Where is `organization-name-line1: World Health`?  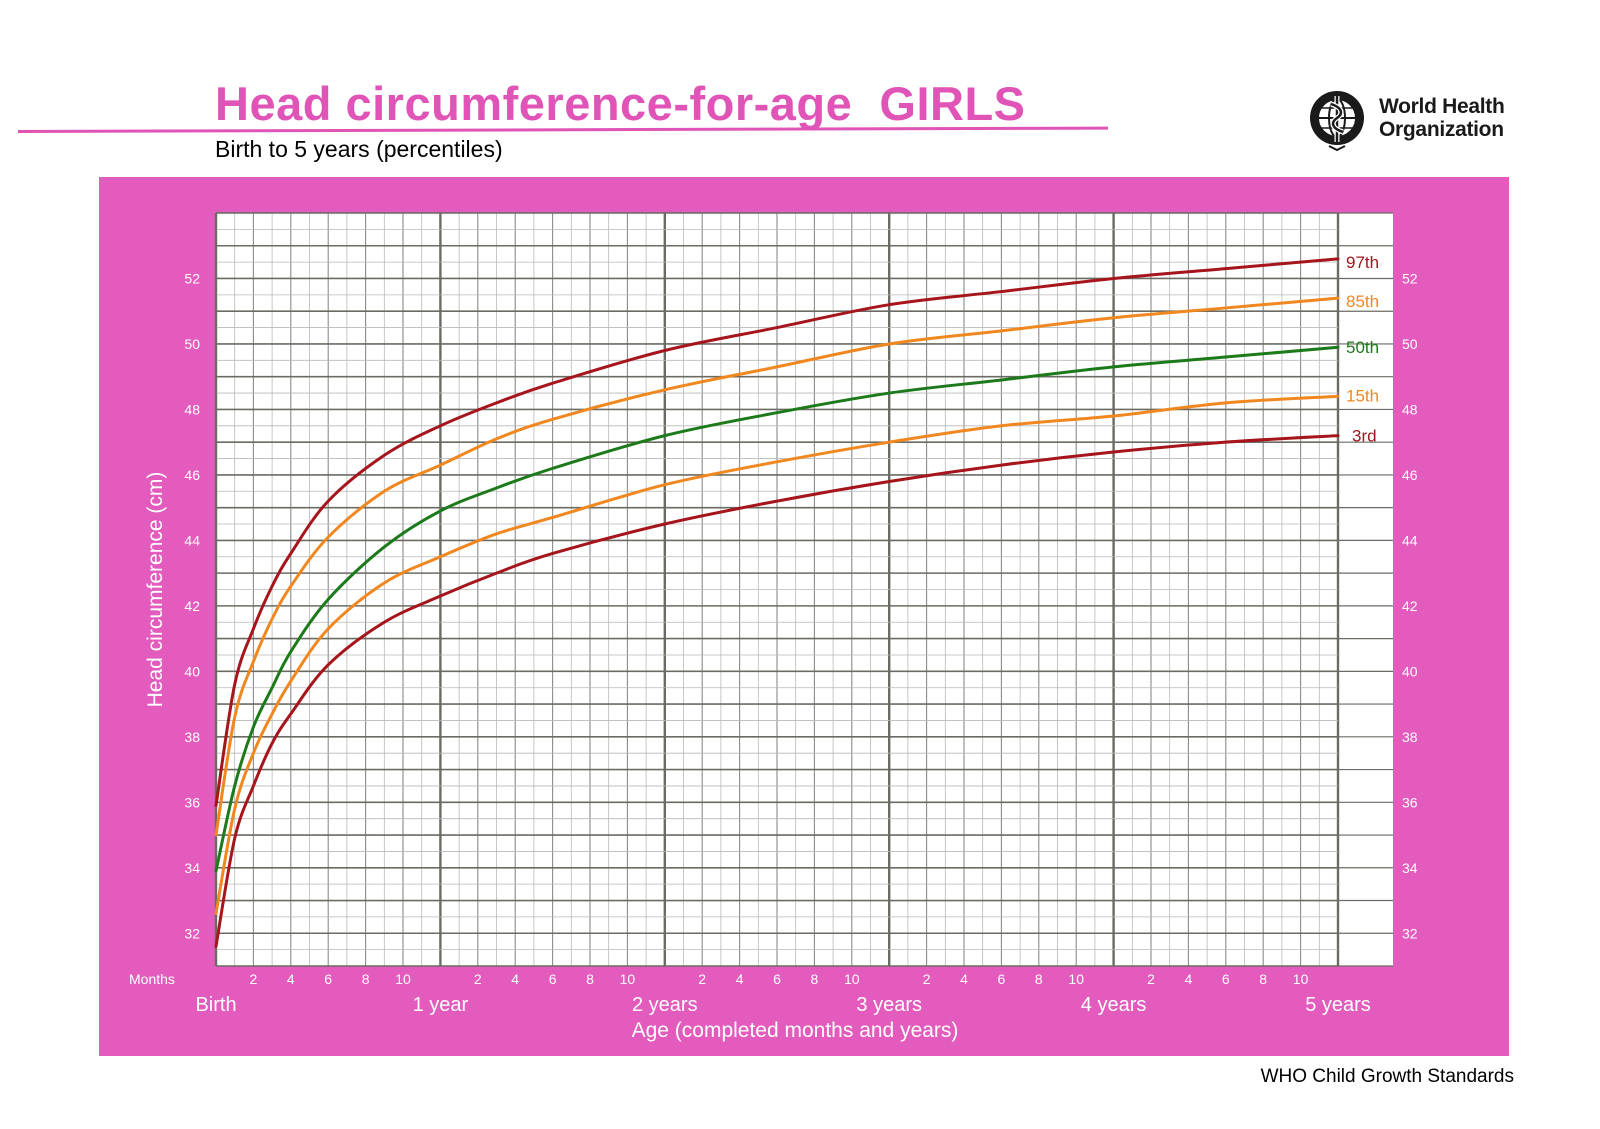
organization-name-line1: World Health is located at coordinates (1442, 106).